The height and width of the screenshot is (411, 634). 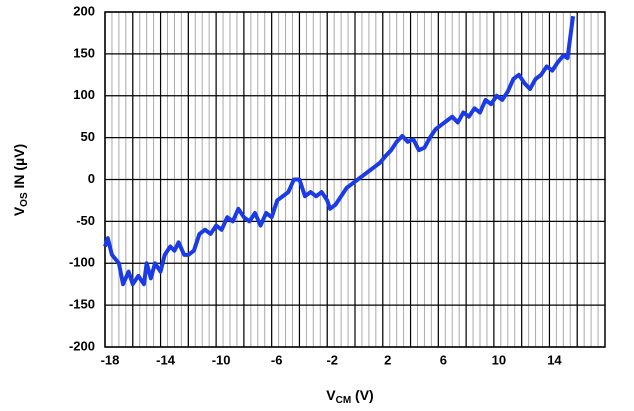 I want to click on y-tick-label: -100, so click(x=82, y=262).